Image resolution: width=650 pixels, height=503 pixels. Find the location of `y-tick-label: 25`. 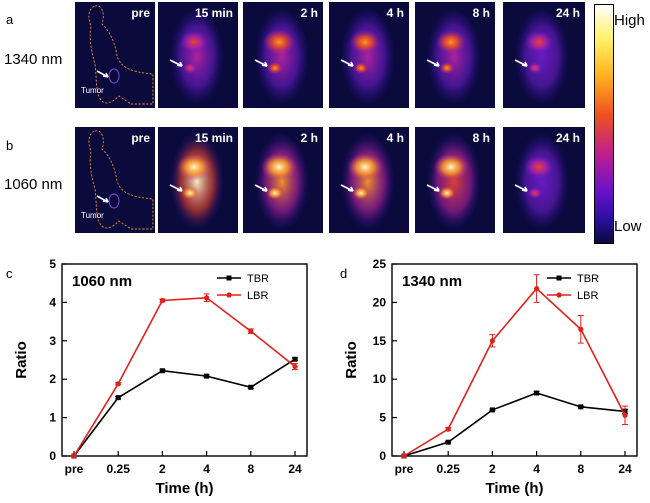

y-tick-label: 25 is located at coordinates (380, 264).